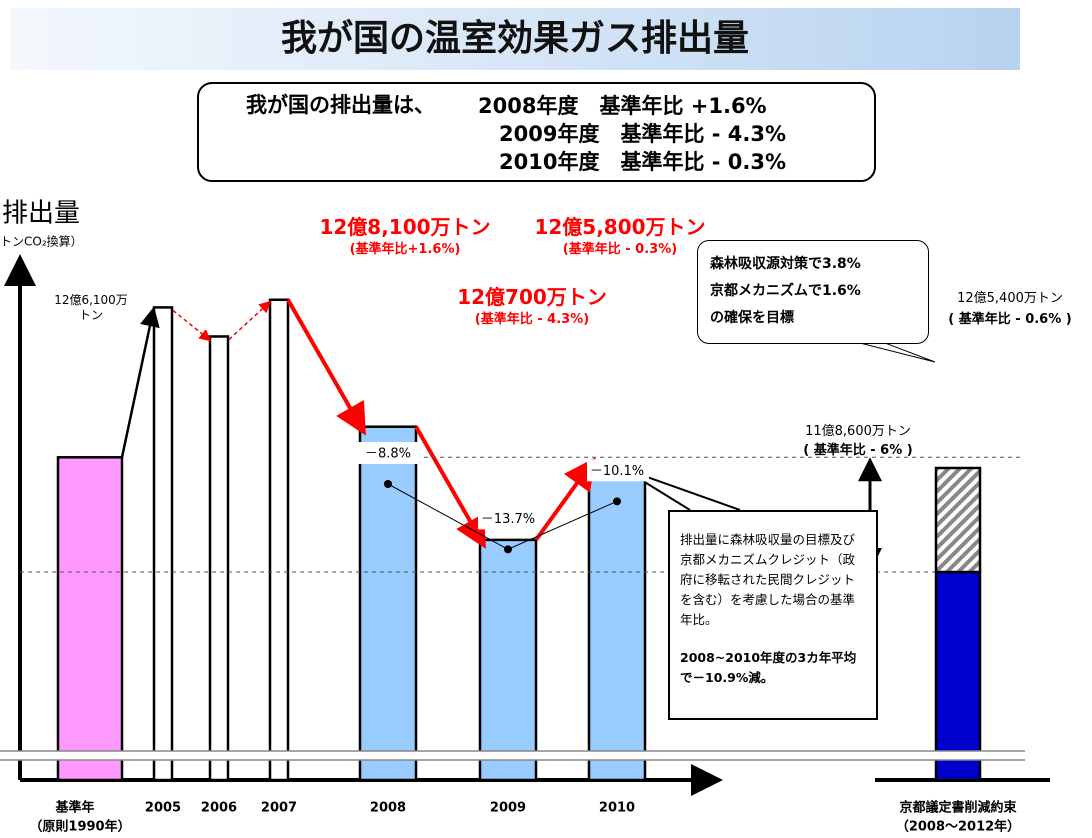  I want to click on ratio-label: (基準年比+1.6%), so click(405, 249).